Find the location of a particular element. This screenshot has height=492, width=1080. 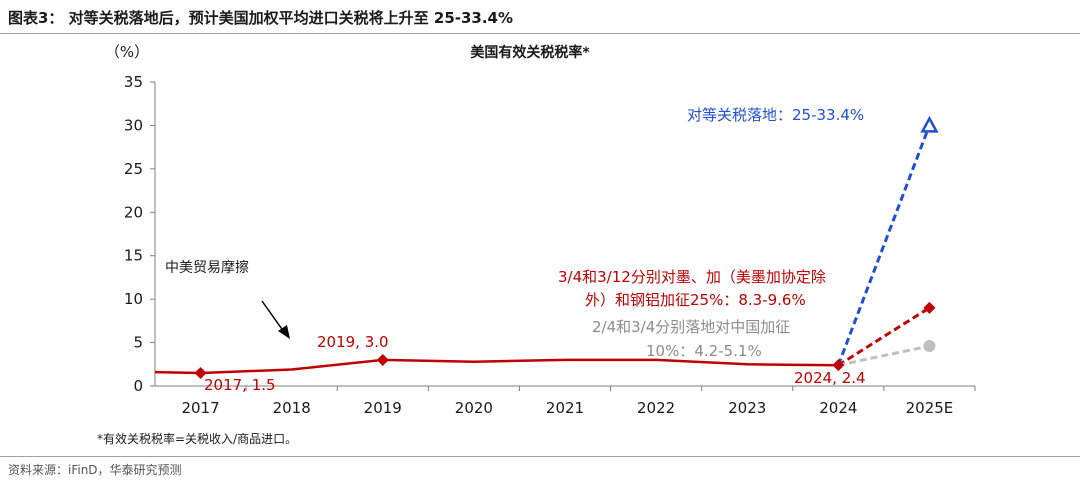

annotation-china-line1: 2/4和3/4分别落地对中国加征 is located at coordinates (691, 327).